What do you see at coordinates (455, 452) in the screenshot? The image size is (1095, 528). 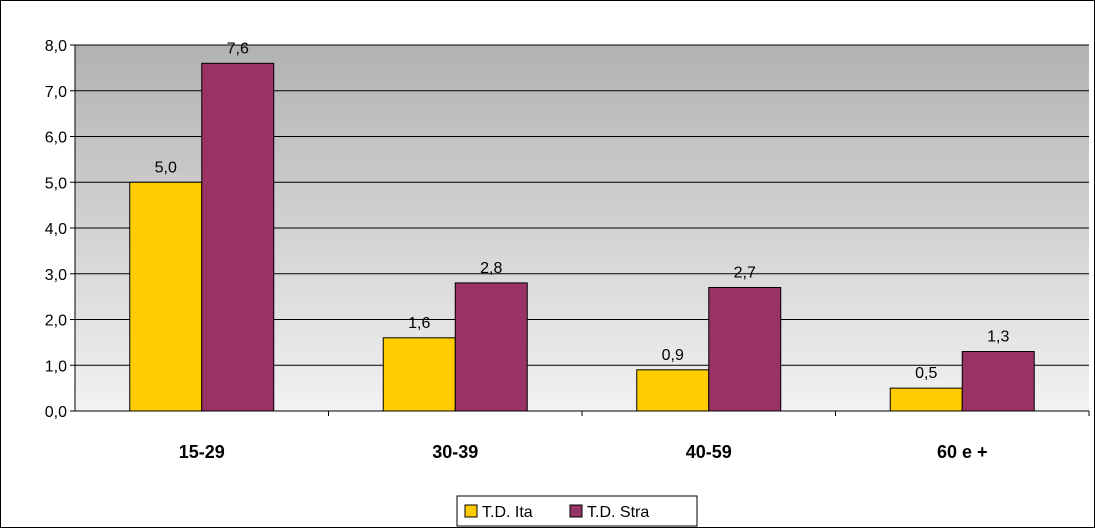 I see `x-category-label: 30-39` at bounding box center [455, 452].